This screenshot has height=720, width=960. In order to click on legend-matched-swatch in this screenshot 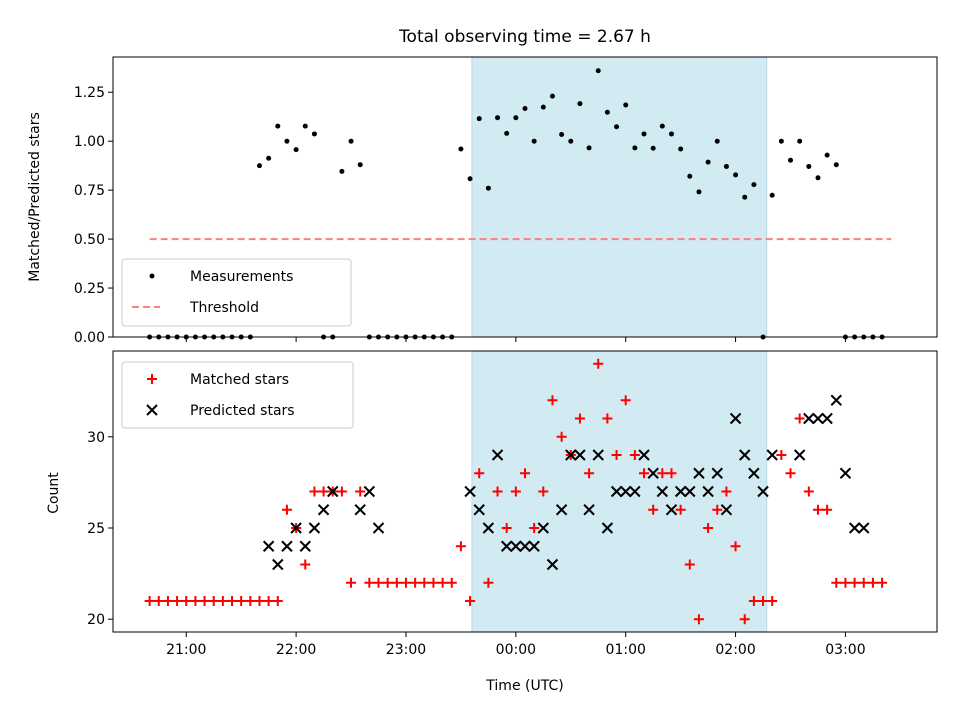, I will do `click(152, 379)`.